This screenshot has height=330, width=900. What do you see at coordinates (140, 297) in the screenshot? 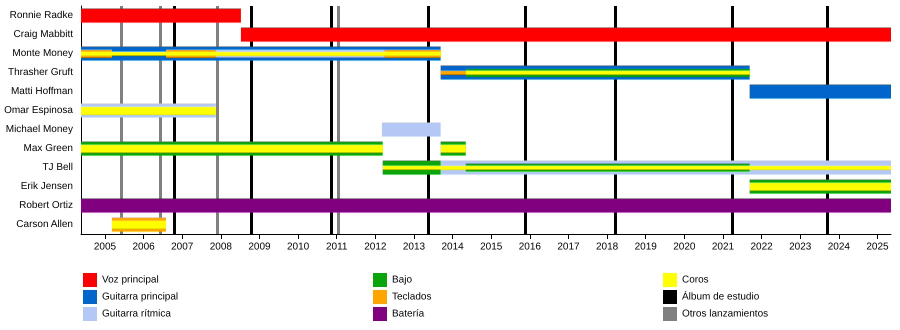
I see `legend-label: Guitarra principal` at bounding box center [140, 297].